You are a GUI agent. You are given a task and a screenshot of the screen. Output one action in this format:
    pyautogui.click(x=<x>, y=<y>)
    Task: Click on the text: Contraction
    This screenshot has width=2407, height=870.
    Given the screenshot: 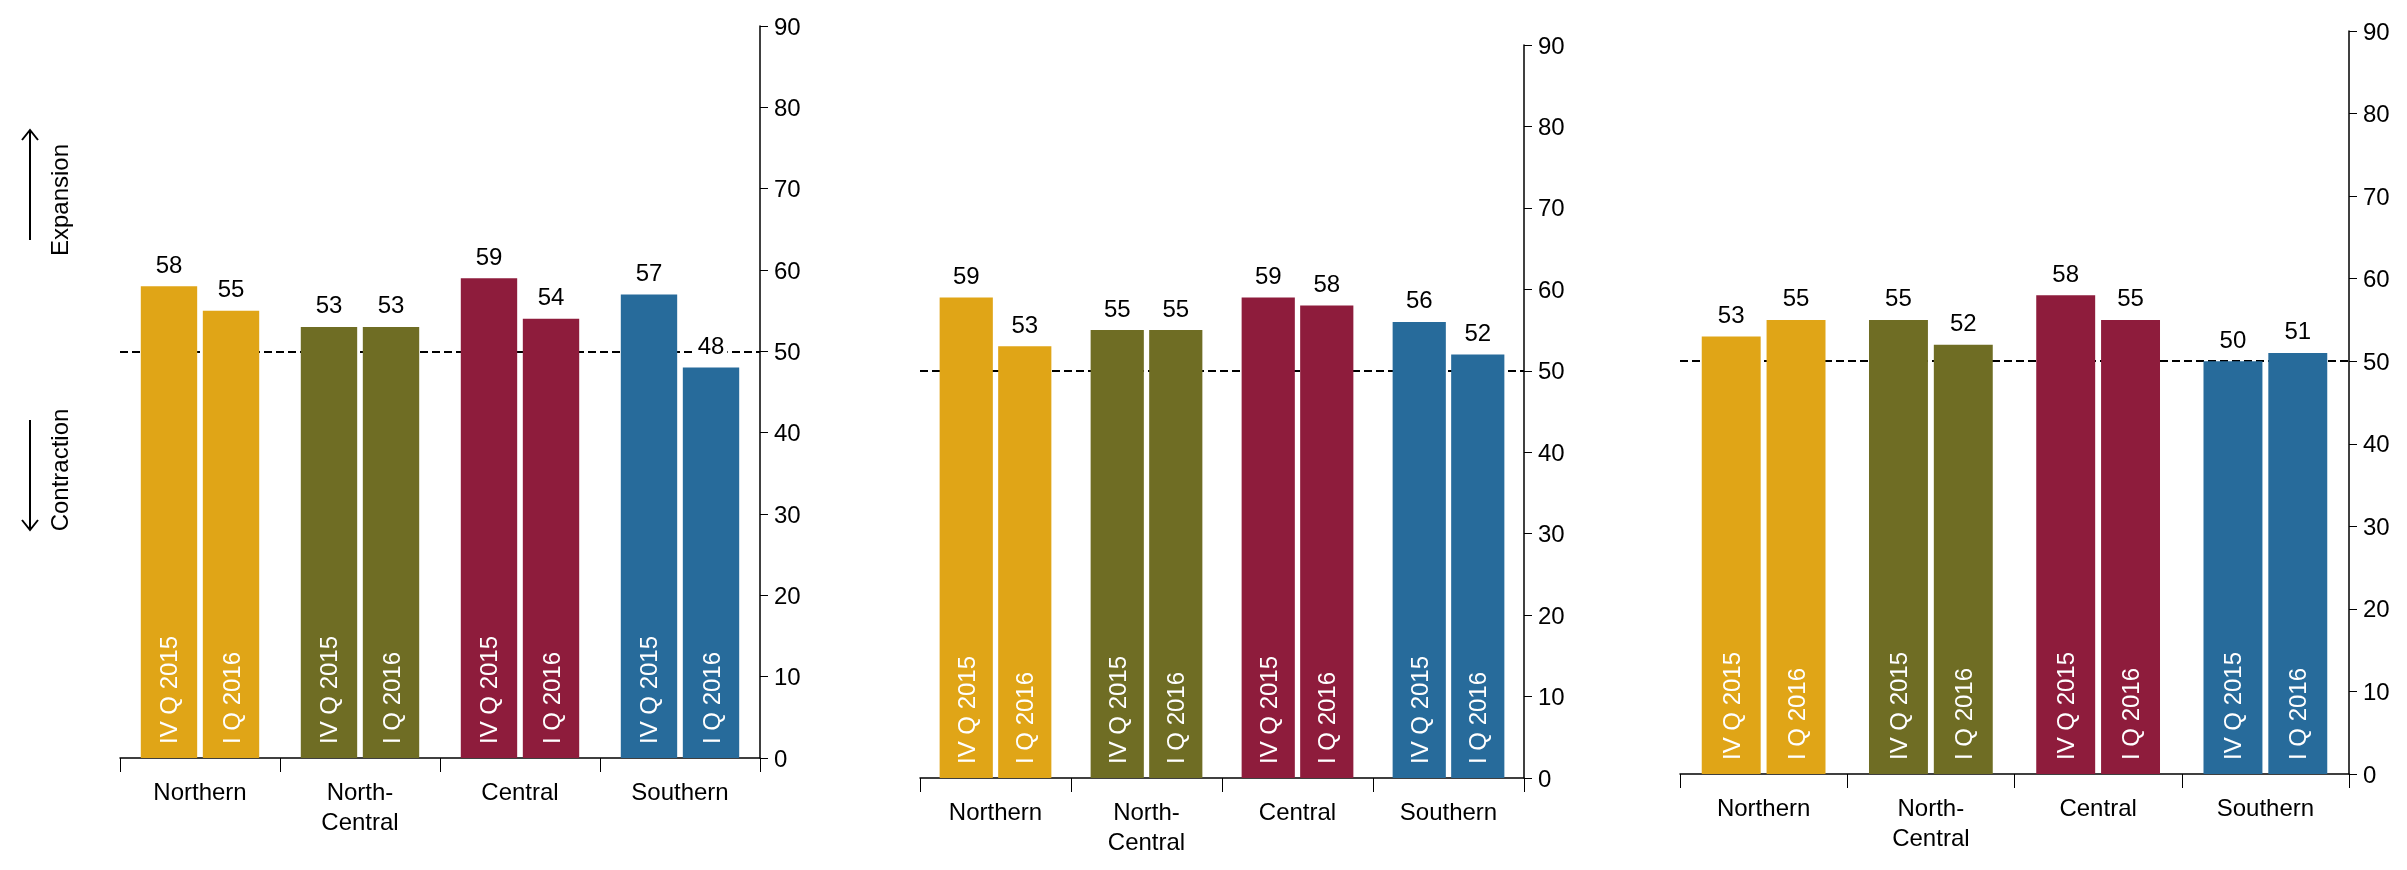 What is the action you would take?
    pyautogui.click(x=59, y=470)
    